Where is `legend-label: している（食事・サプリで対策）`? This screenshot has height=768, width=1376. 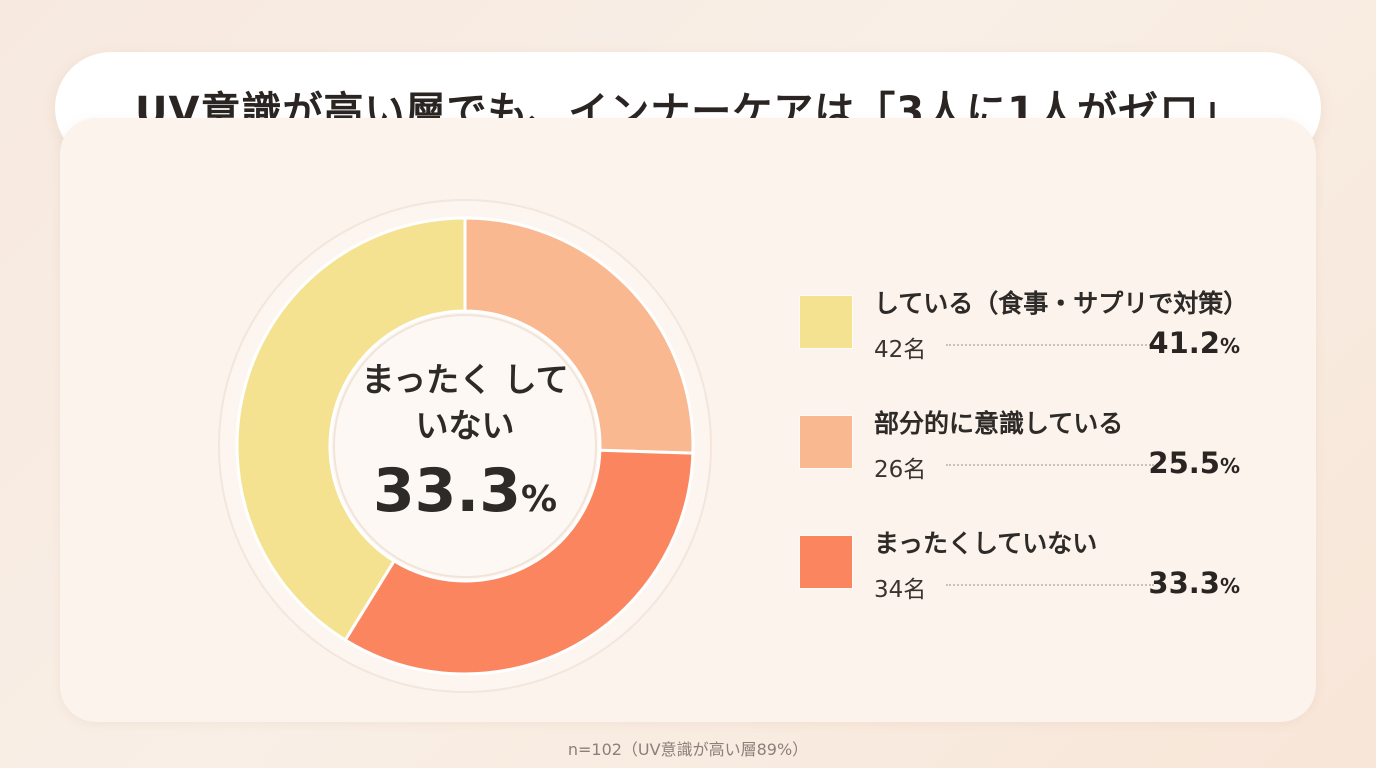
legend-label: している（食事・サプリで対策） is located at coordinates (1061, 303).